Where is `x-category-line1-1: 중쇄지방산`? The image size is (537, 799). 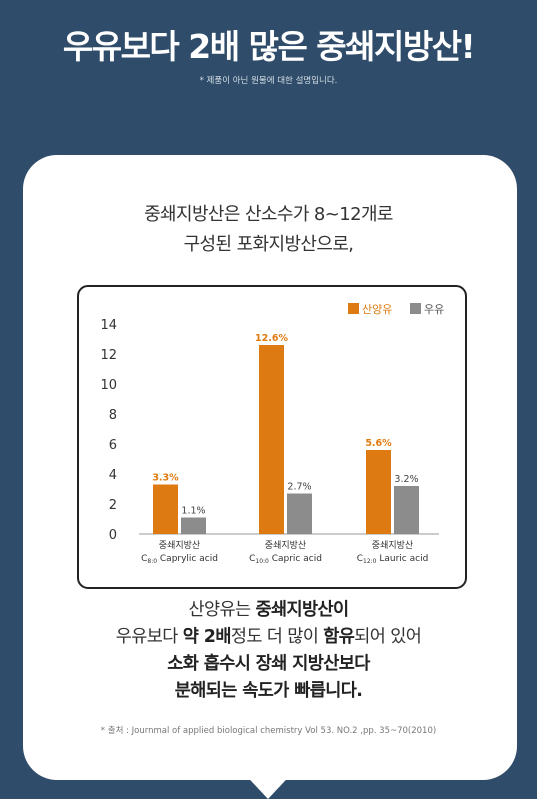 x-category-line1-1: 중쇄지방산 is located at coordinates (285, 545).